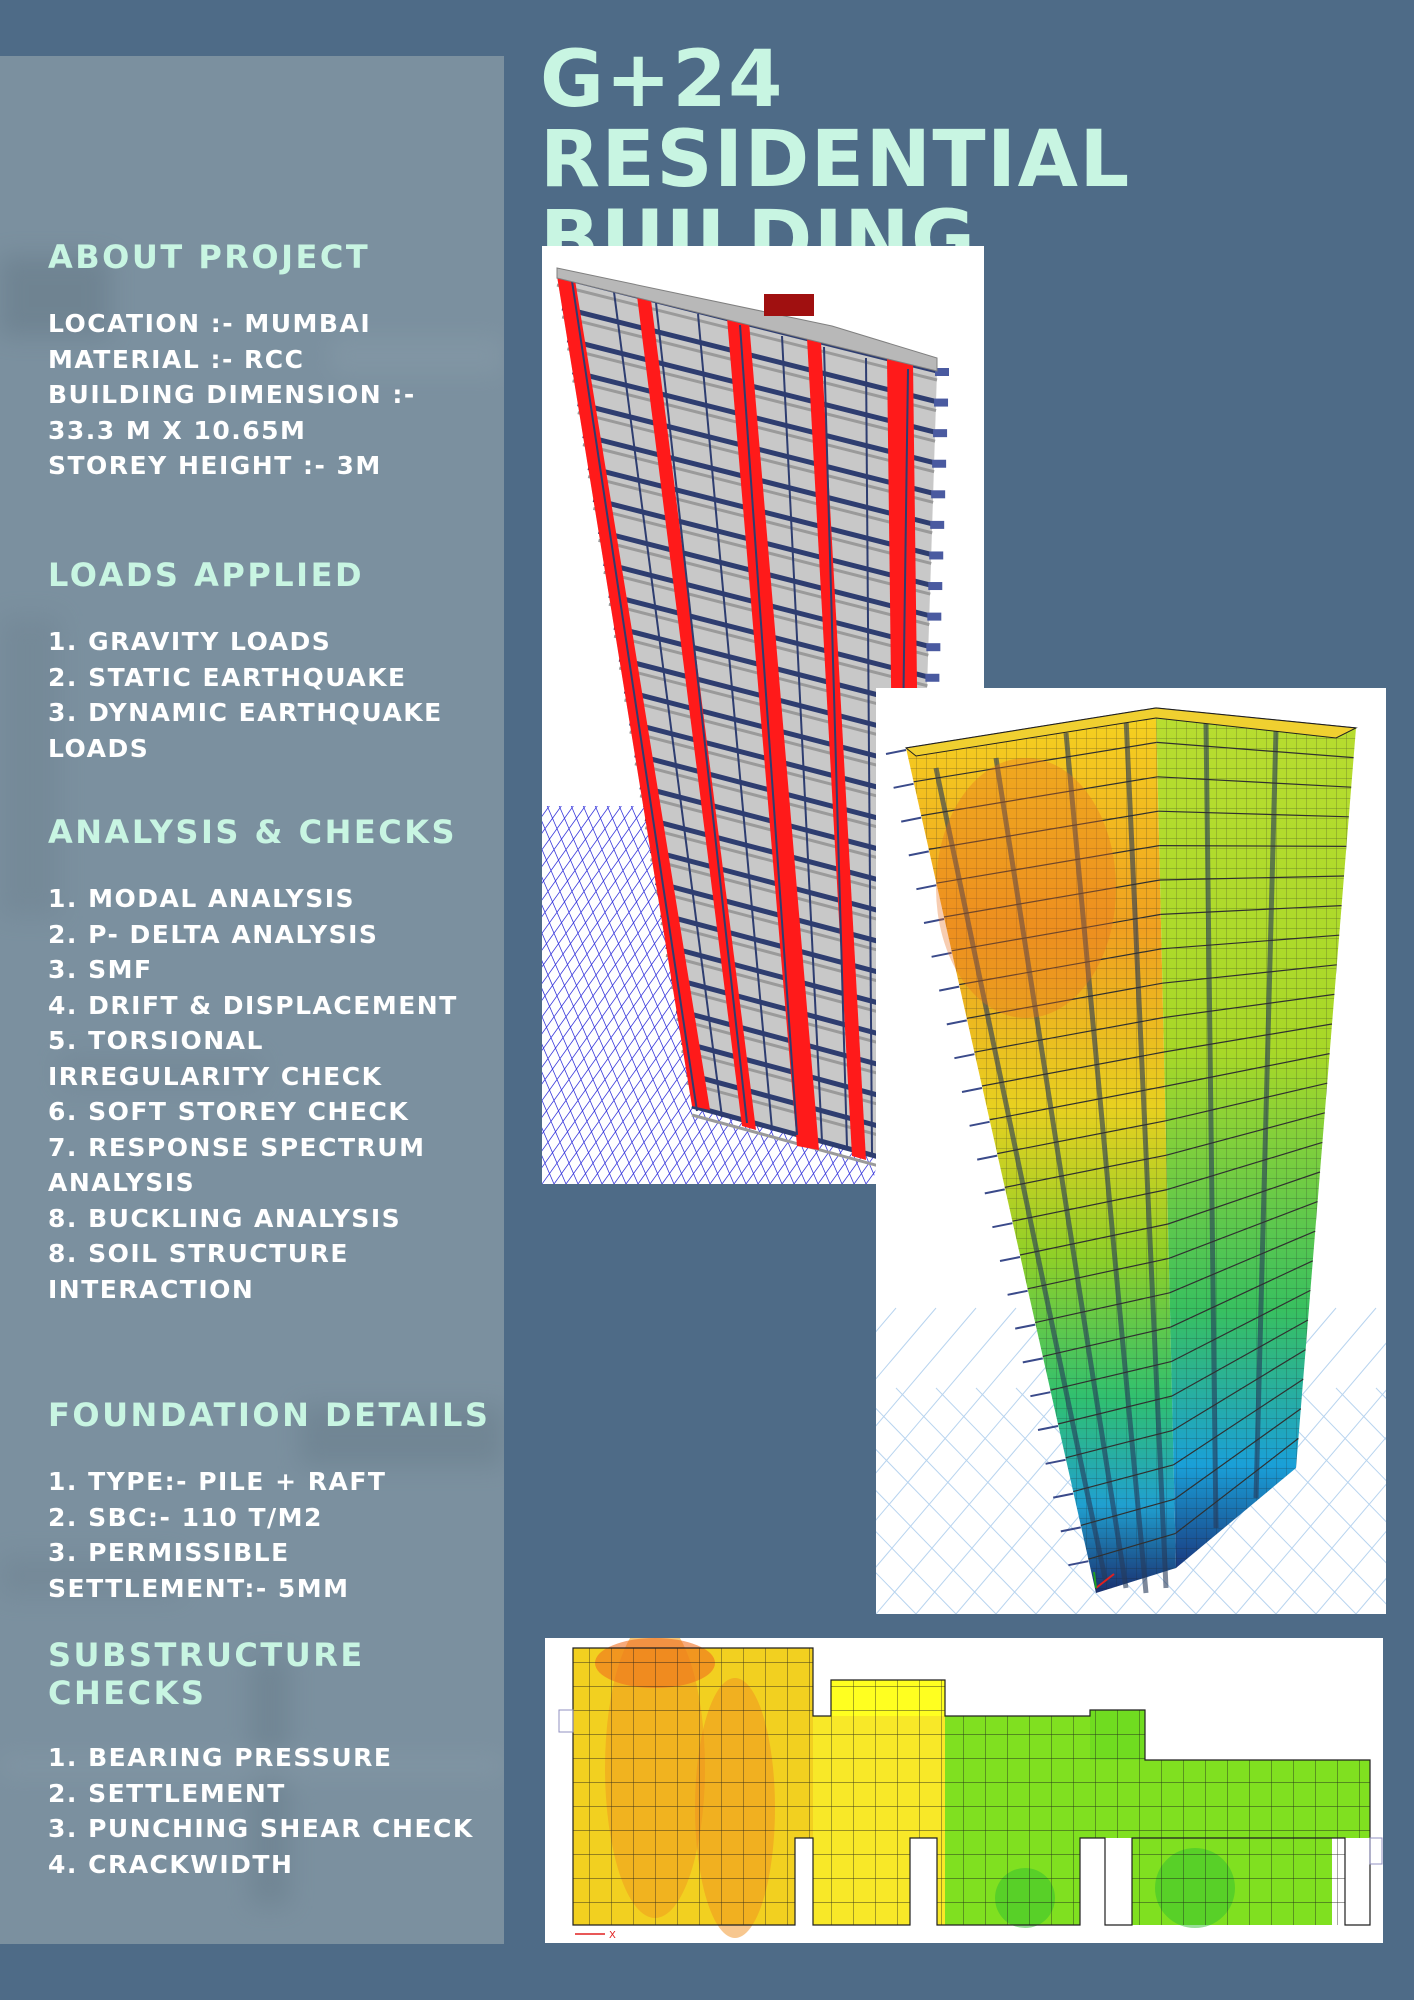 This screenshot has width=1414, height=2000. I want to click on foundation-line: 3. PERMISSIBLE SETTLEMENT:- 5MM, so click(199, 1570).